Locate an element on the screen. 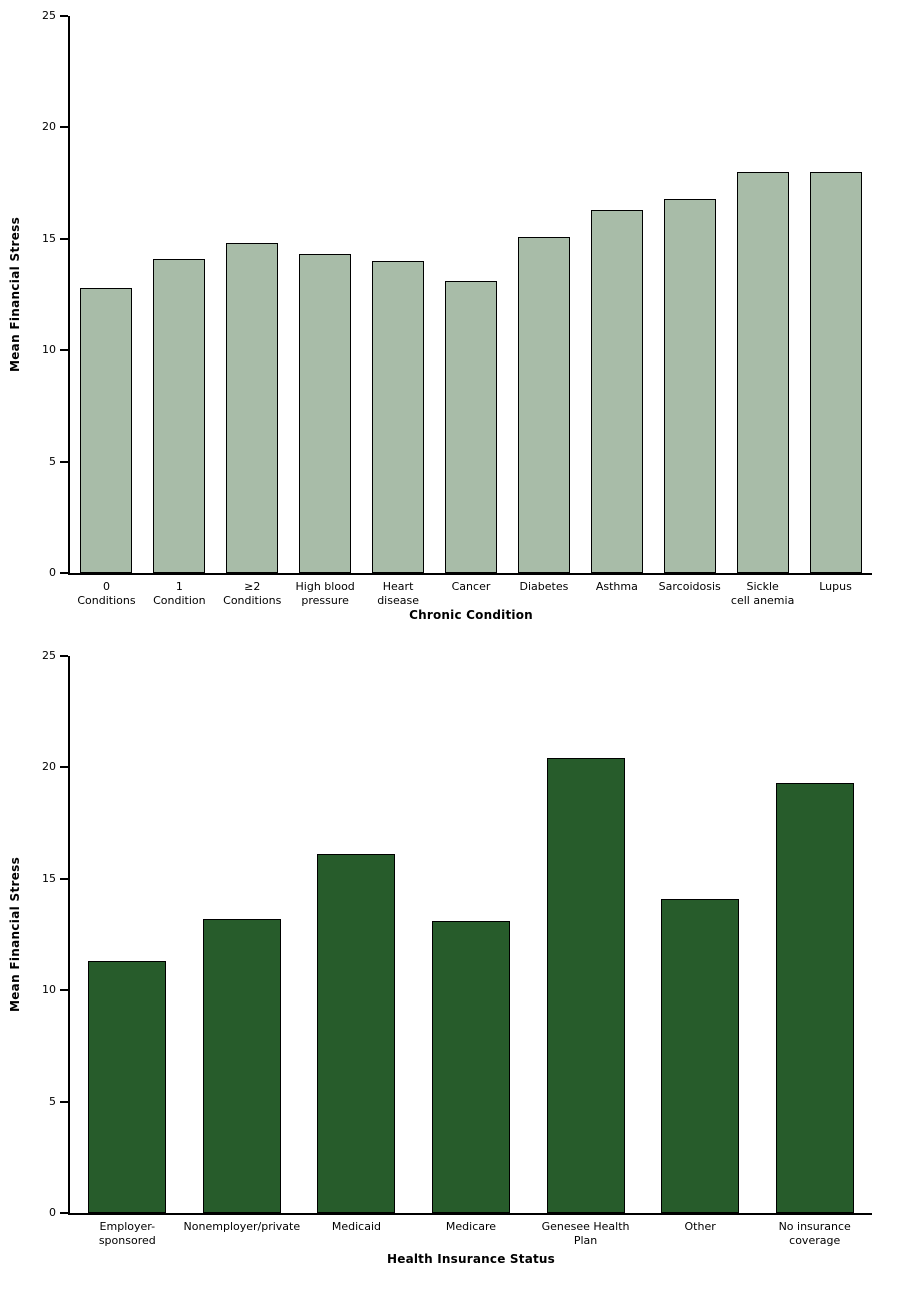  x-category-label: 0 Conditions is located at coordinates (106, 594).